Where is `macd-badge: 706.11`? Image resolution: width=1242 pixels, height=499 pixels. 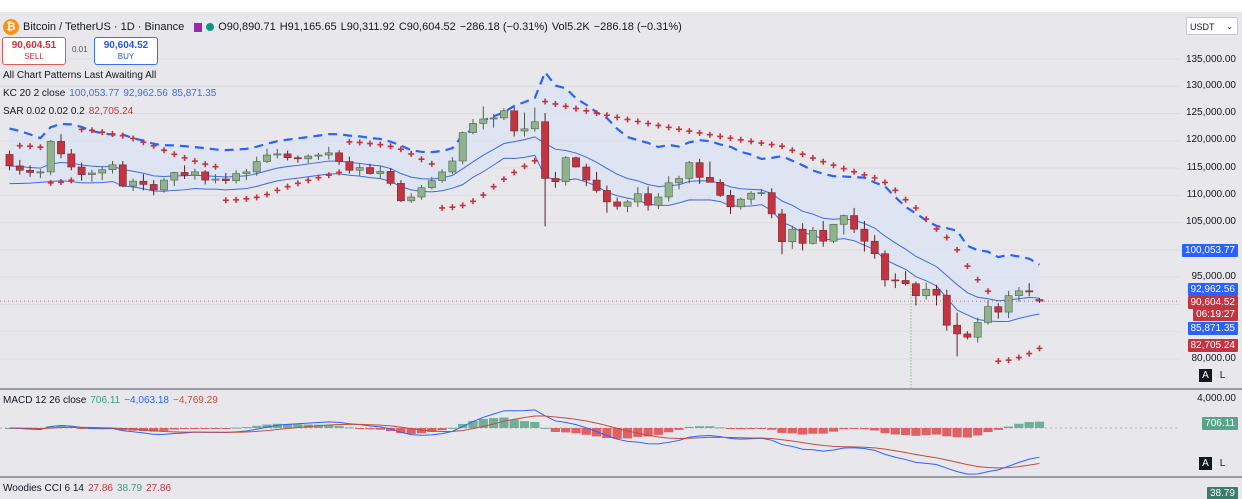 macd-badge: 706.11 is located at coordinates (1220, 423).